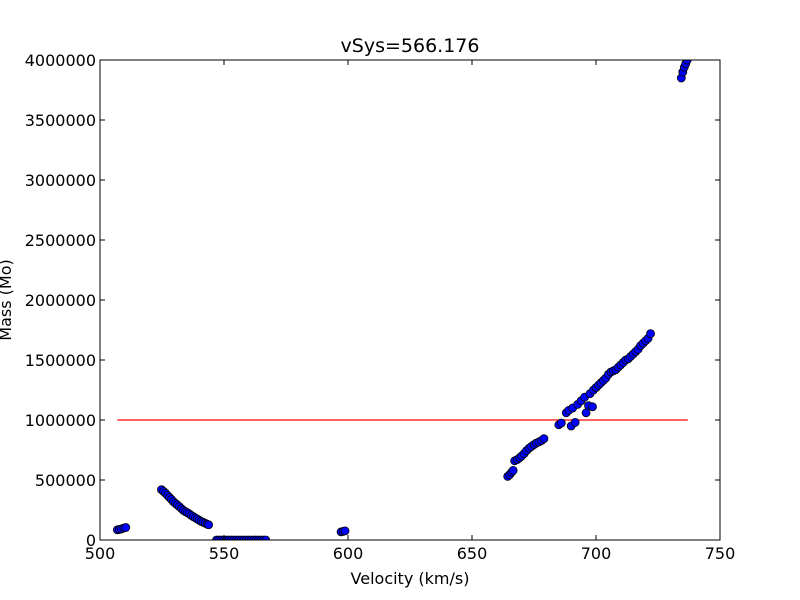  What do you see at coordinates (60, 60) in the screenshot?
I see `y-tick-label: 4000000` at bounding box center [60, 60].